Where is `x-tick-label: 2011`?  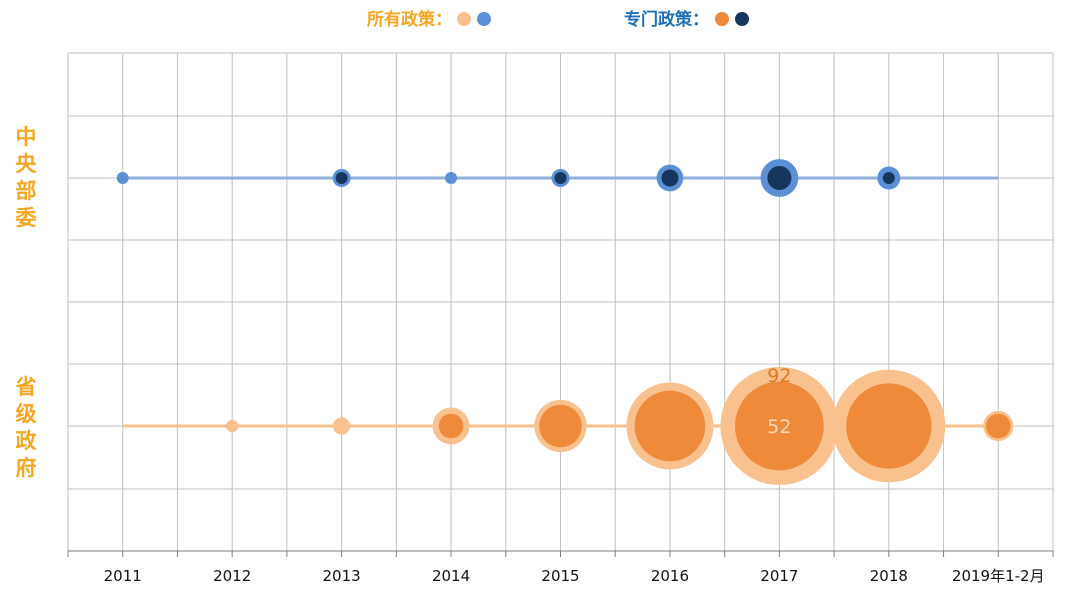
x-tick-label: 2011 is located at coordinates (123, 576).